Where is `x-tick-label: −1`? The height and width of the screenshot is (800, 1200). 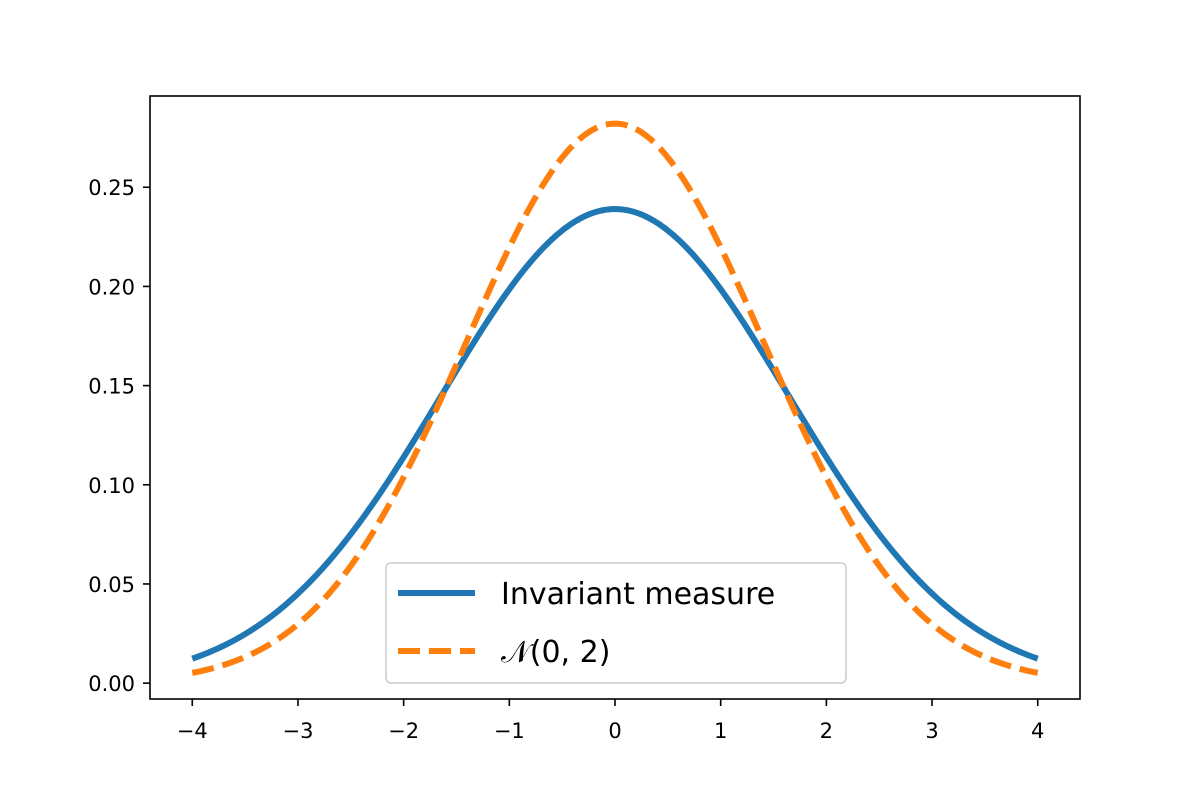 x-tick-label: −1 is located at coordinates (509, 731).